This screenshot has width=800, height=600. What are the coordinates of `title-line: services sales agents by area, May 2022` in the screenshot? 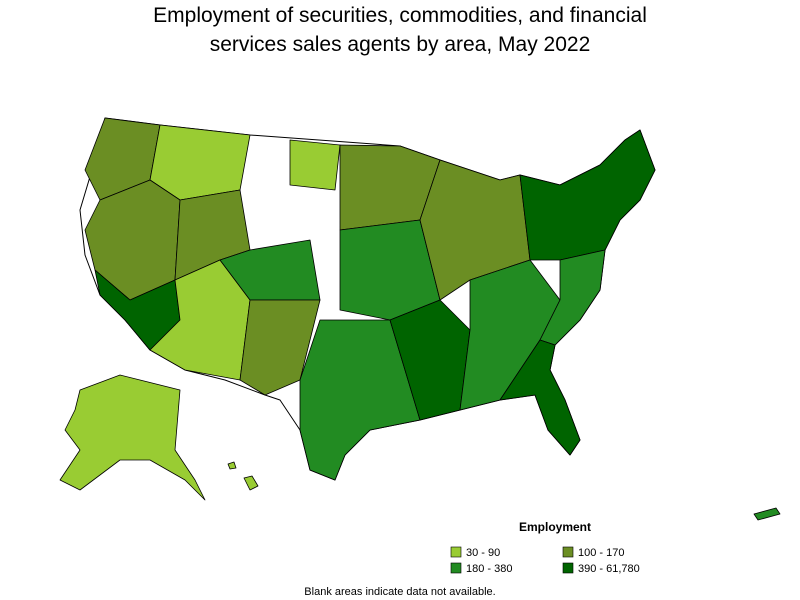 It's located at (400, 44).